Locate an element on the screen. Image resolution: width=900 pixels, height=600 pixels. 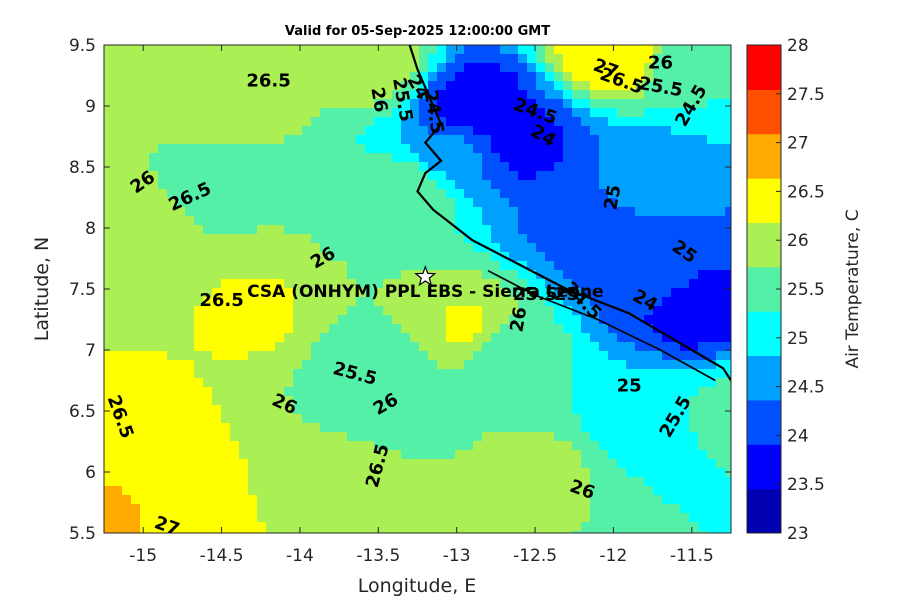
colorbar-tick-label: 24 is located at coordinates (798, 436).